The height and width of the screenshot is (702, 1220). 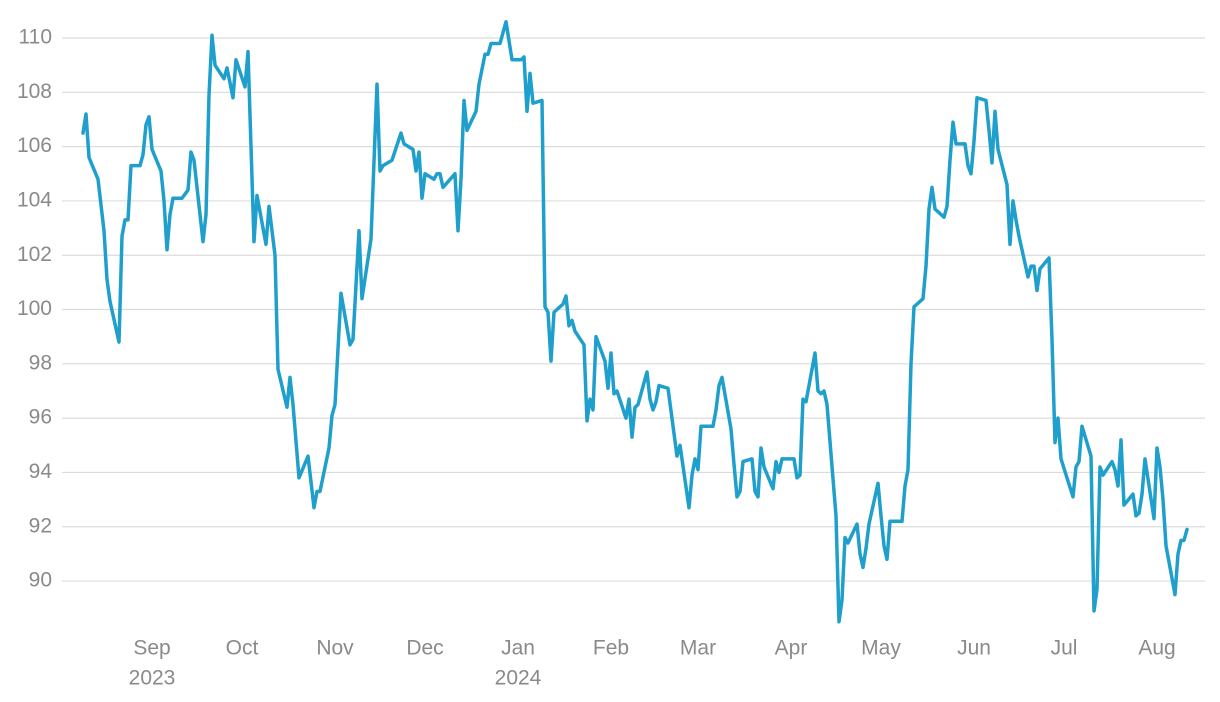 What do you see at coordinates (881, 648) in the screenshot?
I see `x-tick-label: May` at bounding box center [881, 648].